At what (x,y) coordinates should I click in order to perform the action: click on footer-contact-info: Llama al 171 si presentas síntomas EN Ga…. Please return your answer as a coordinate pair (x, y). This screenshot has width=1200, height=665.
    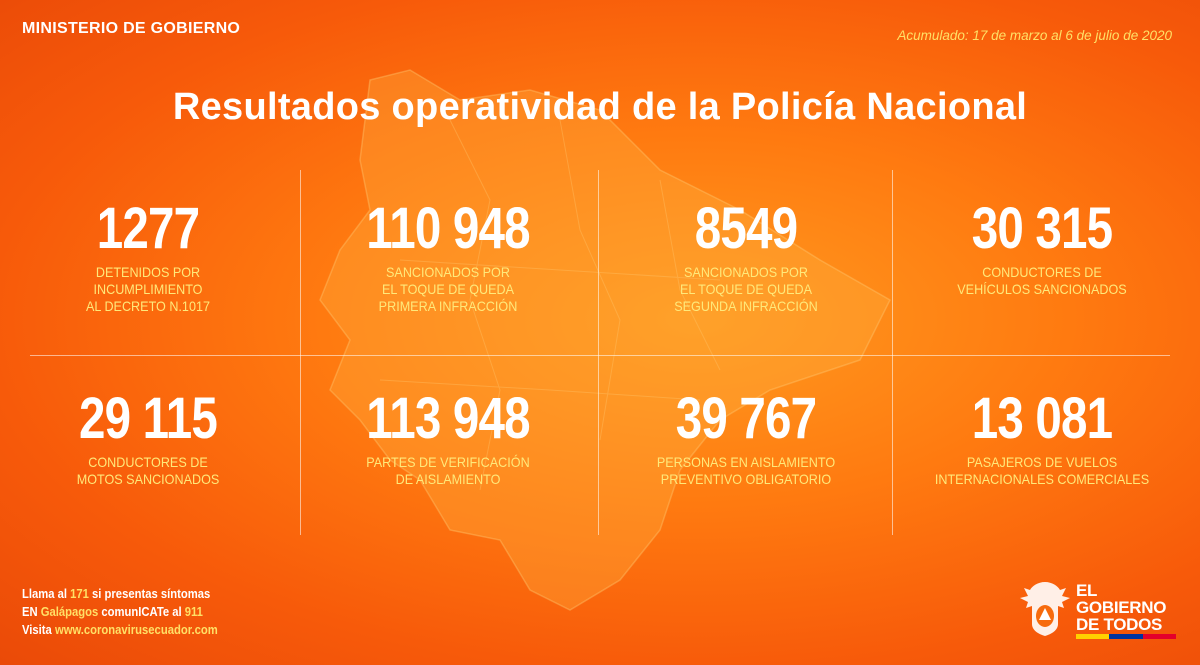
    Looking at the image, I should click on (120, 612).